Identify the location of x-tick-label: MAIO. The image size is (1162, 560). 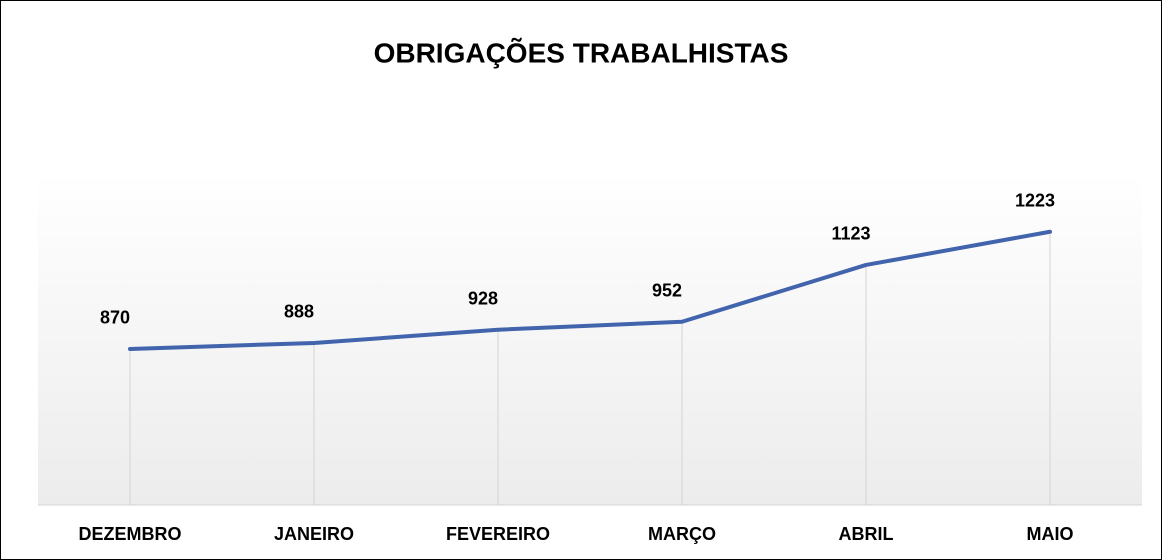
(1050, 534).